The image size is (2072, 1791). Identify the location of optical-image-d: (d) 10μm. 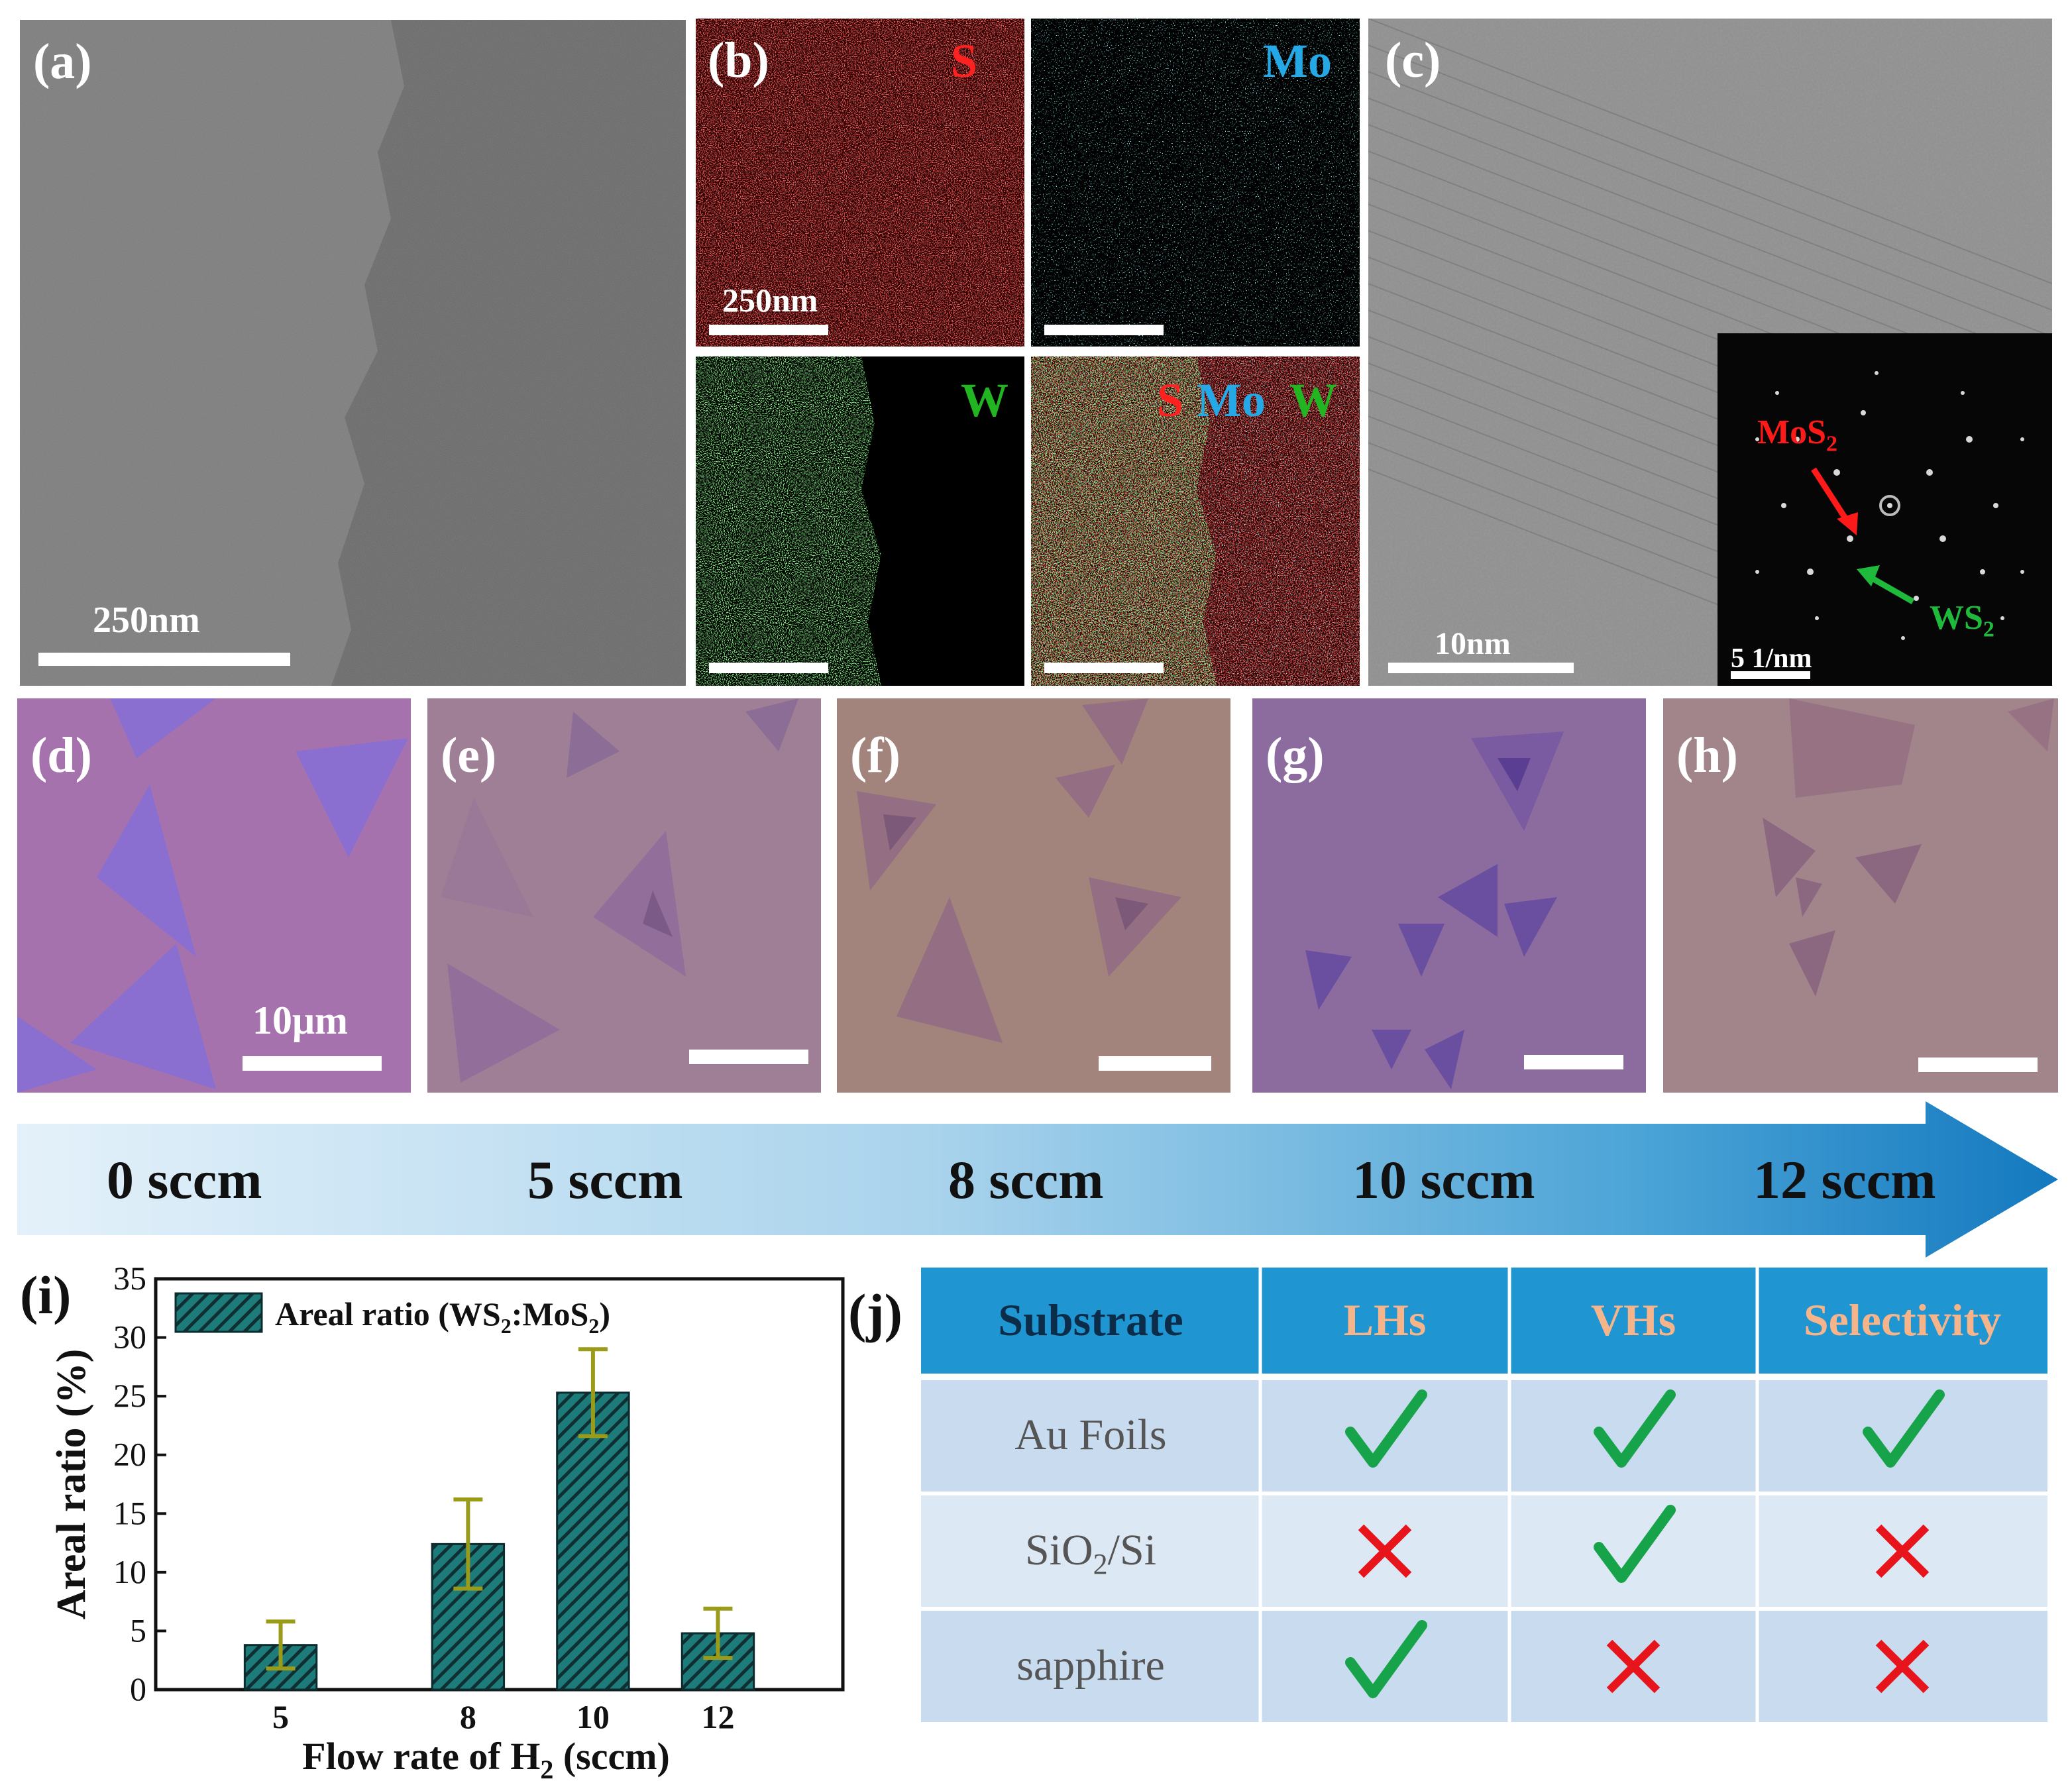
(214, 895).